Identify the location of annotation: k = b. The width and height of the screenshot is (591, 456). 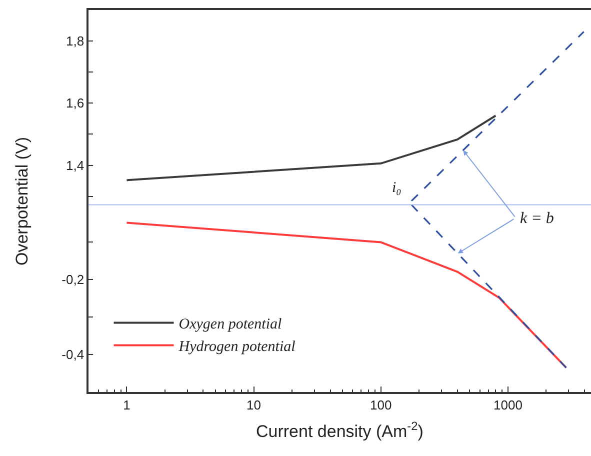
(537, 218).